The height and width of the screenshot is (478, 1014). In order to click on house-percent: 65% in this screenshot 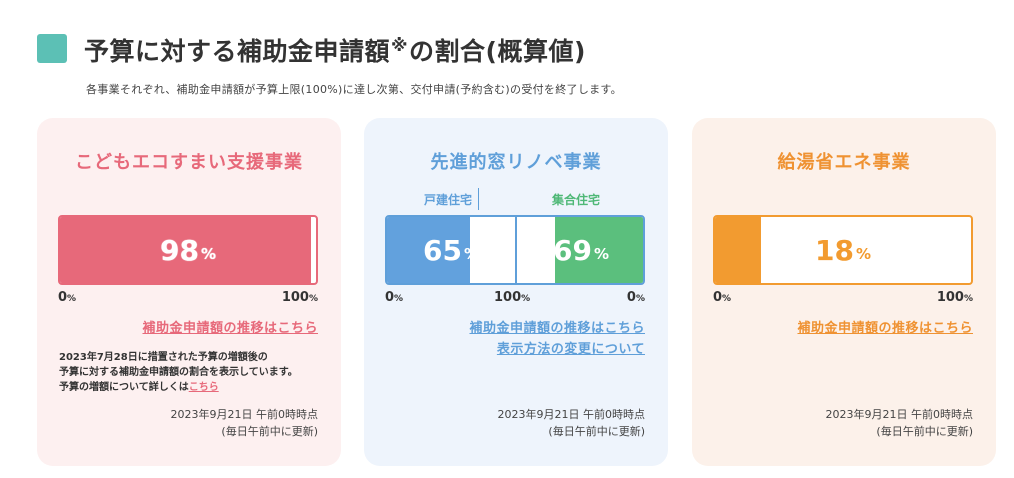, I will do `click(451, 250)`.